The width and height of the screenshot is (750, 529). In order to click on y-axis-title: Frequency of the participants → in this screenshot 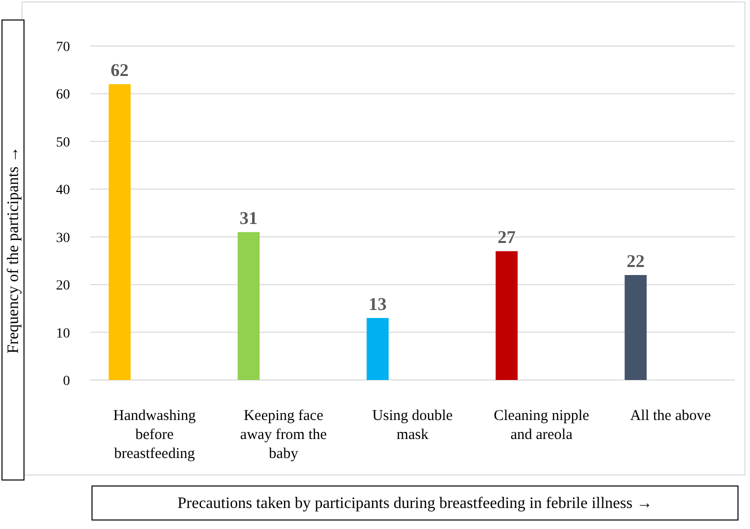, I will do `click(13, 250)`.